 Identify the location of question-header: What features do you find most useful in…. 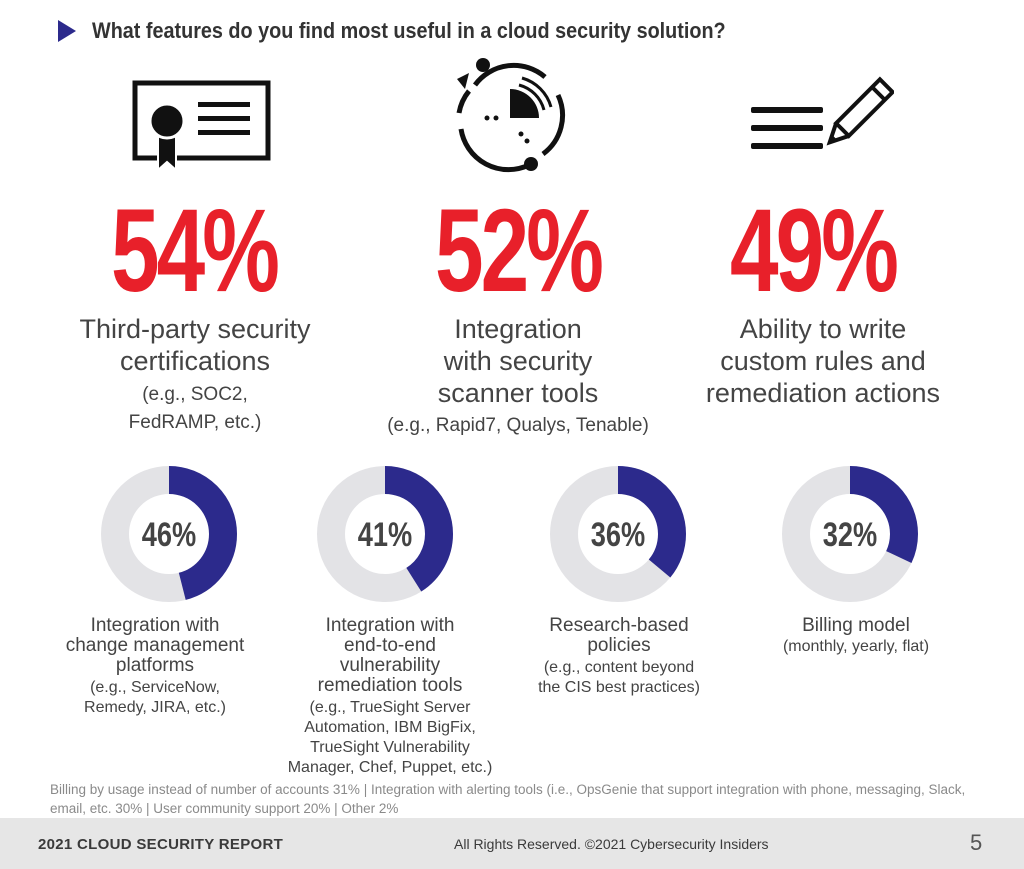
(427, 31).